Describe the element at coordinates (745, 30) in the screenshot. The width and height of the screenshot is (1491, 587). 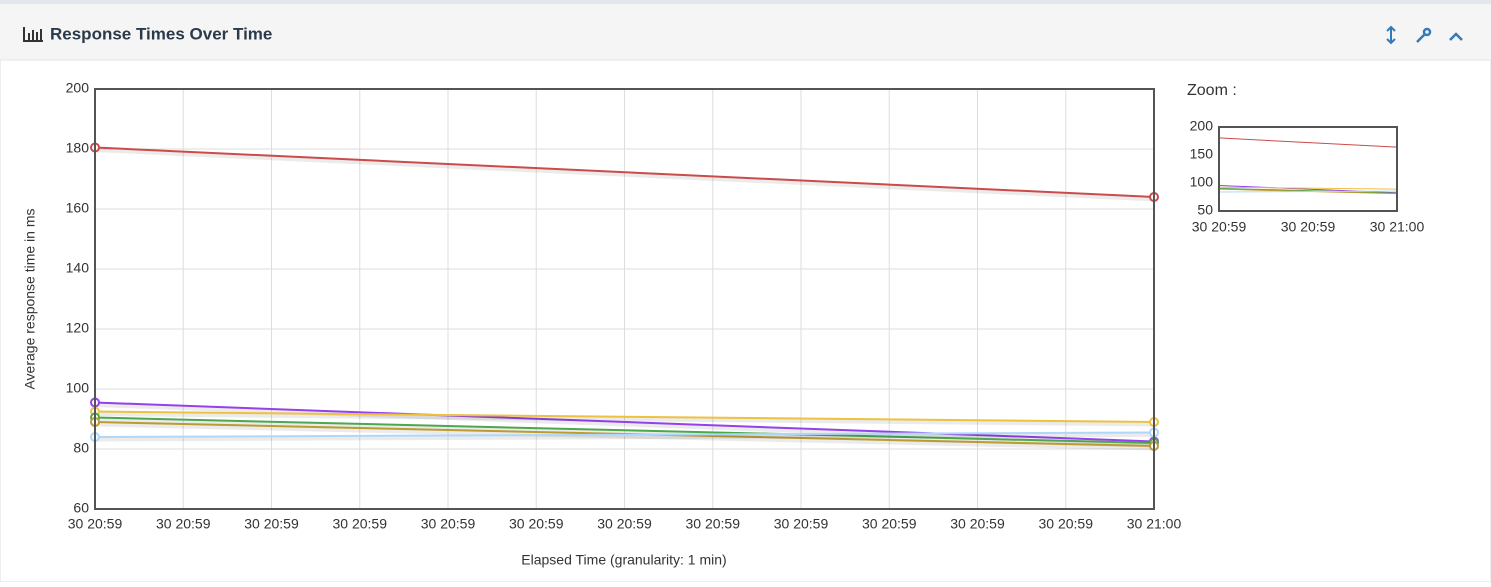
I see `panel-header` at that location.